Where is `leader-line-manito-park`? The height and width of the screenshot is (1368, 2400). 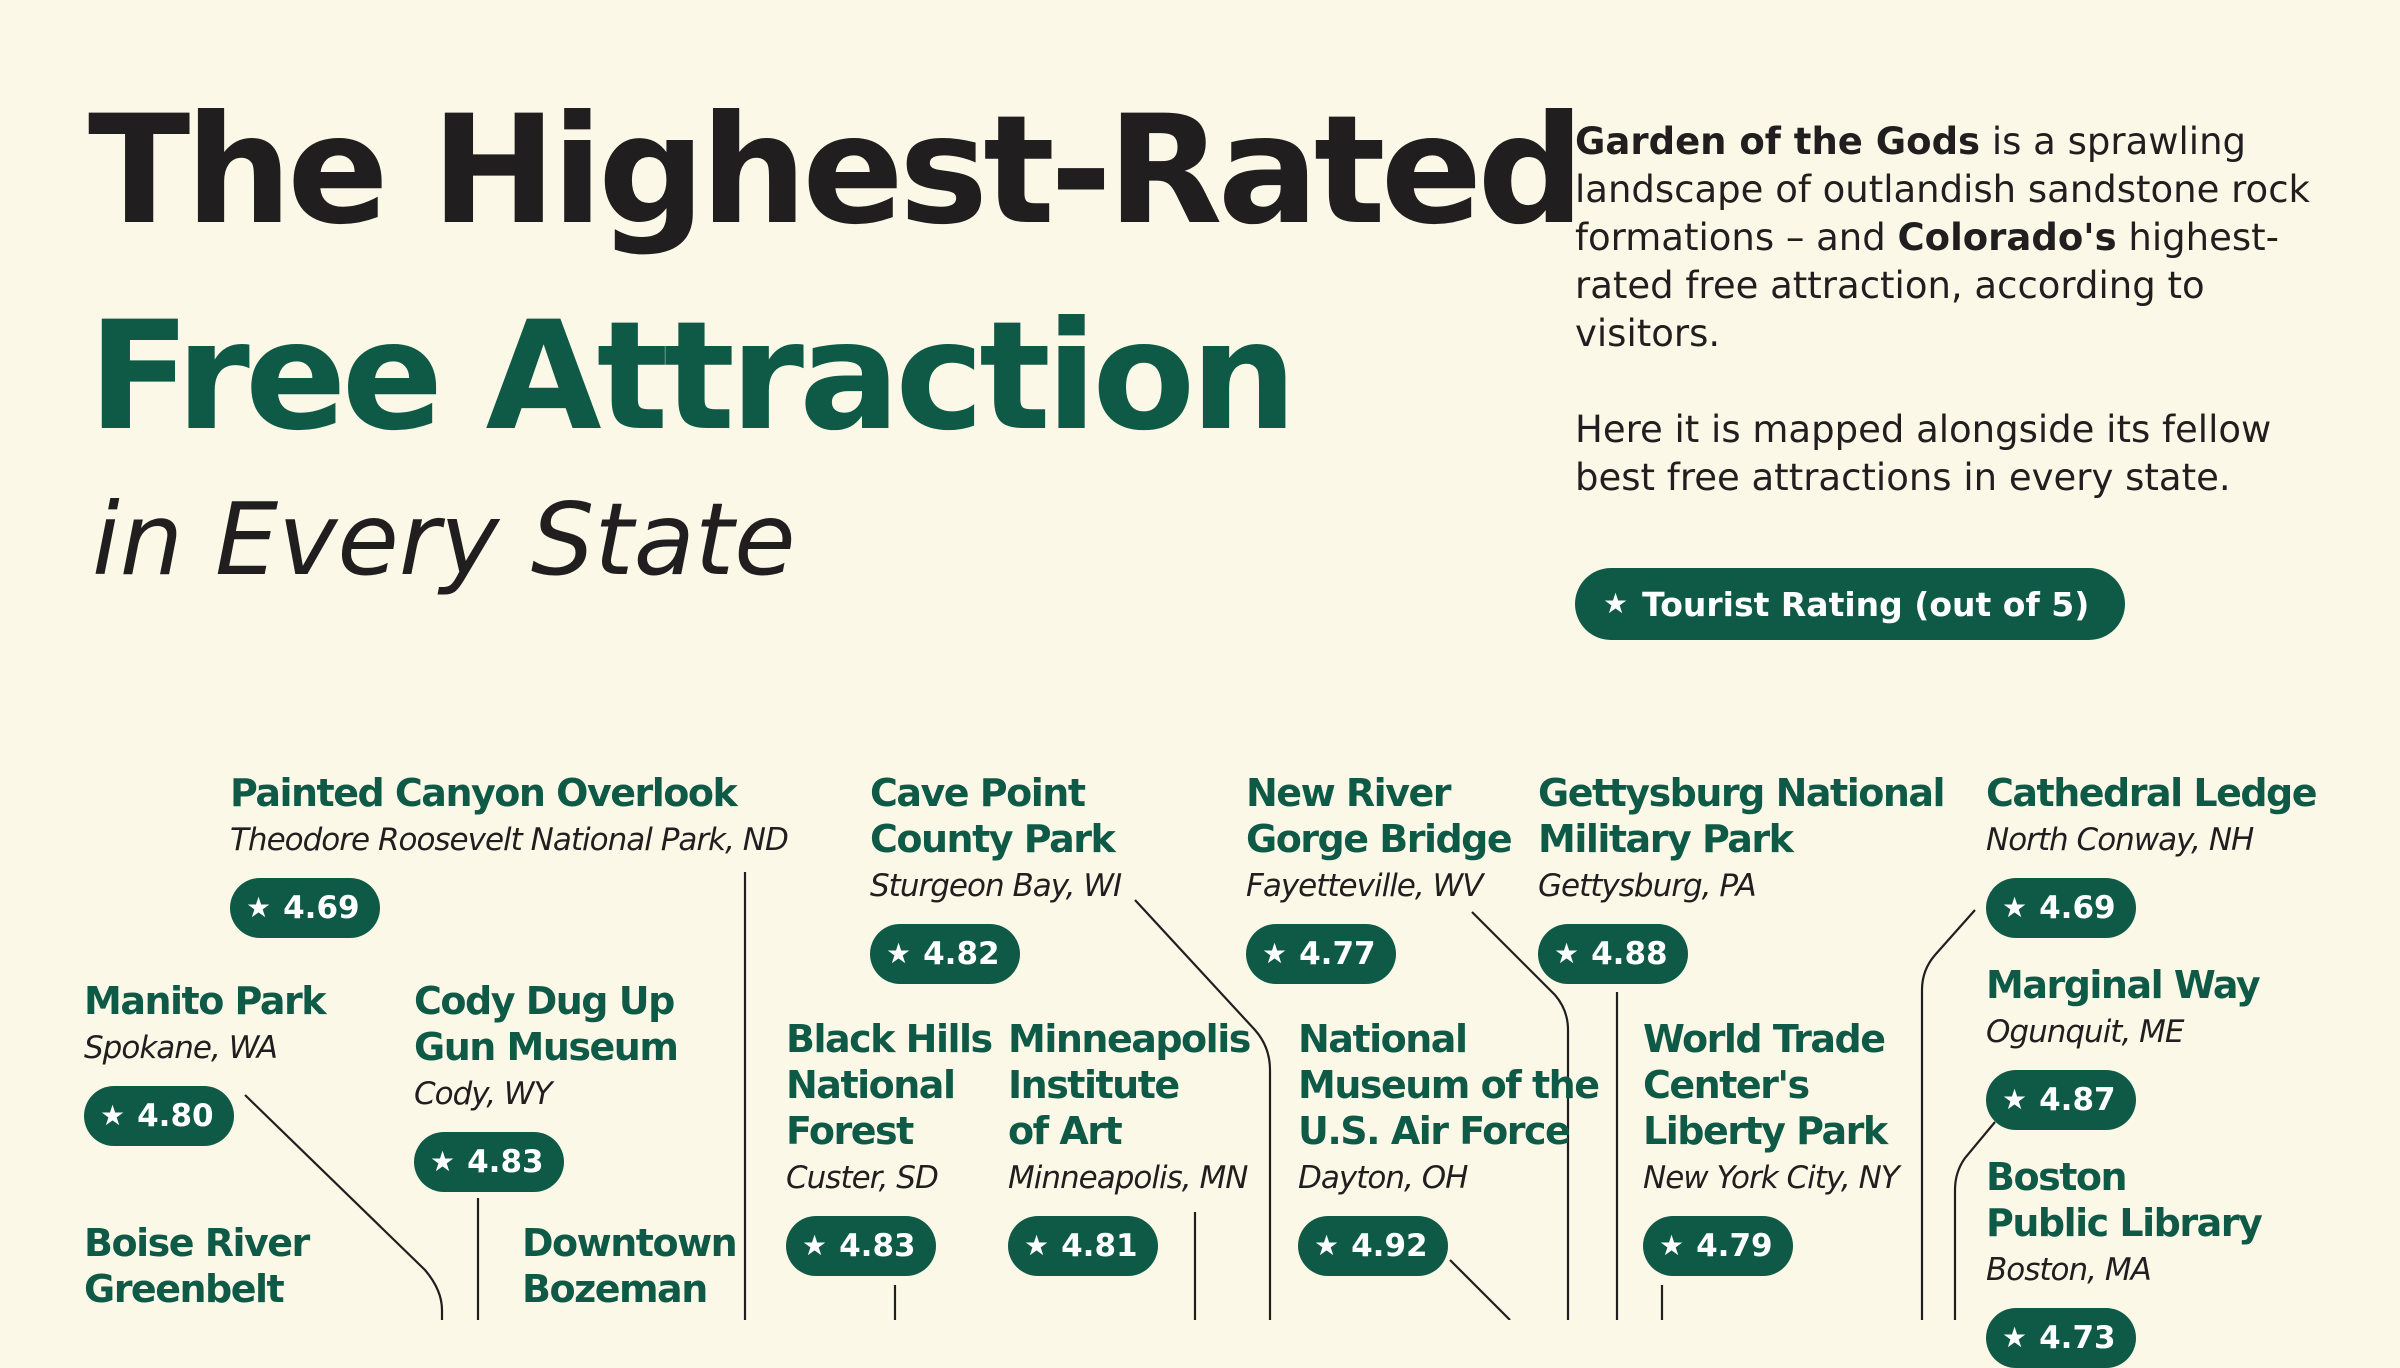 leader-line-manito-park is located at coordinates (344, 1207).